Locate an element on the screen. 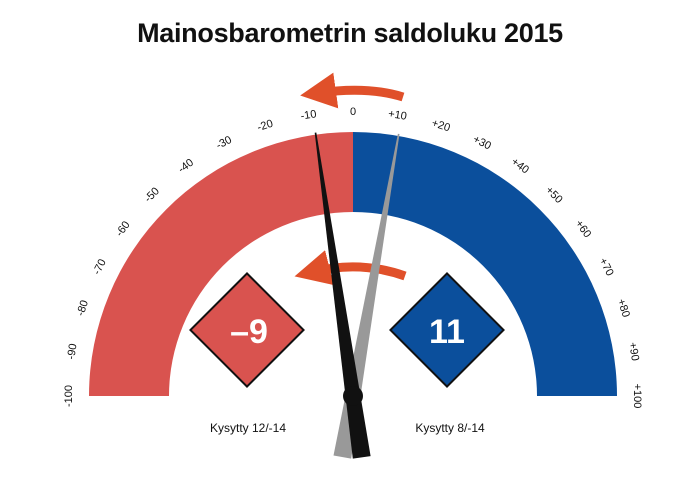 This screenshot has width=700, height=481. tick-label: -30 is located at coordinates (224, 143).